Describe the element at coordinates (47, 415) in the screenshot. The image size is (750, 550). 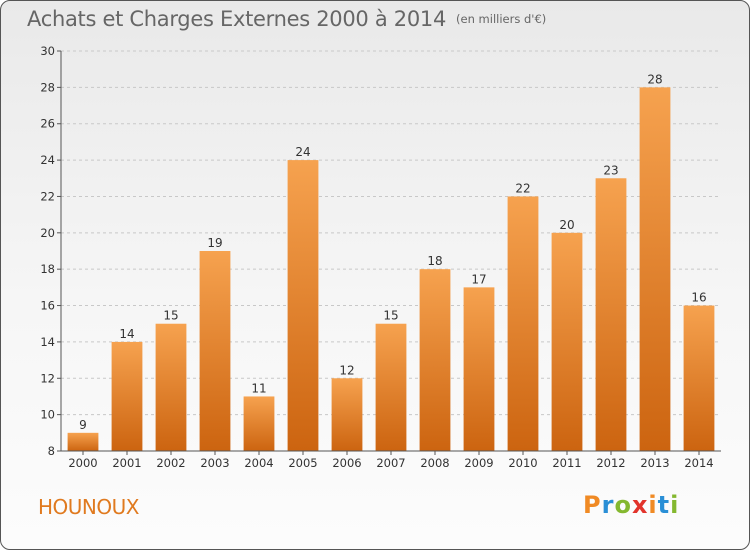
I see `y-tick-label: 10` at that location.